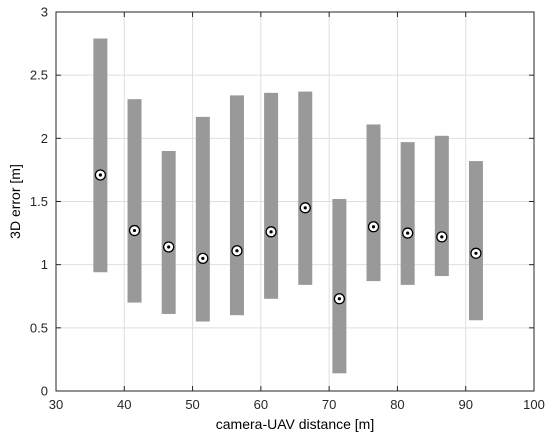 This screenshot has height=438, width=550. What do you see at coordinates (15, 201) in the screenshot?
I see `y-axis-label: 3D error [m]` at bounding box center [15, 201].